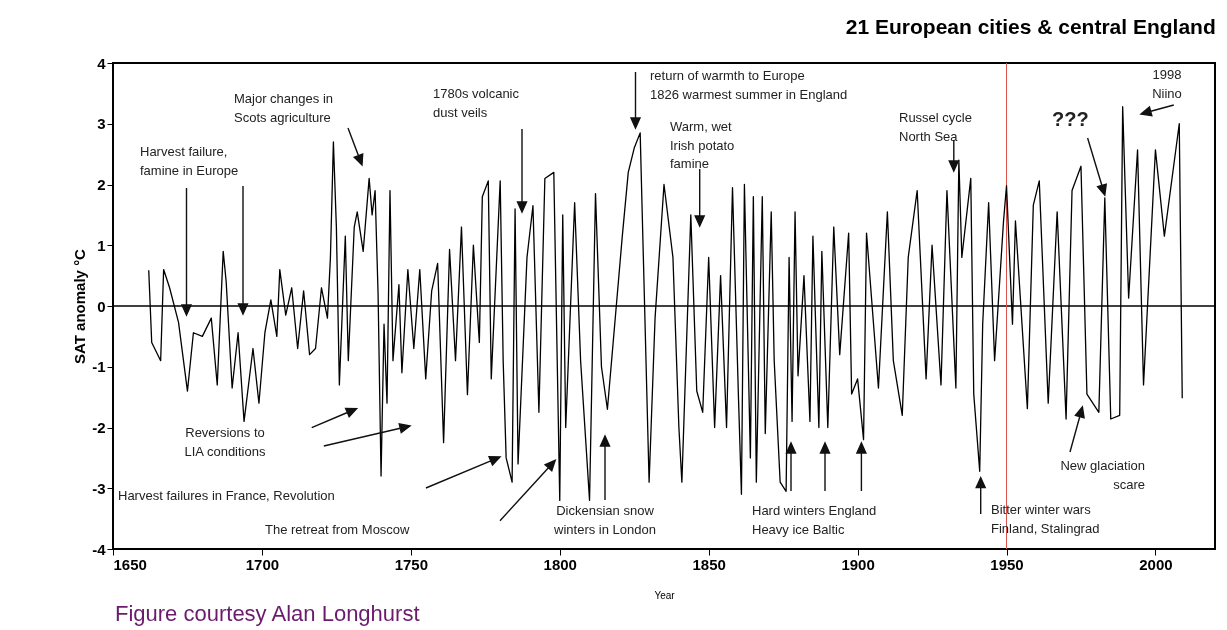 This screenshot has width=1227, height=630. Describe the element at coordinates (267, 613) in the screenshot. I see `text: Figure courtesy Alan Longhurst` at that location.